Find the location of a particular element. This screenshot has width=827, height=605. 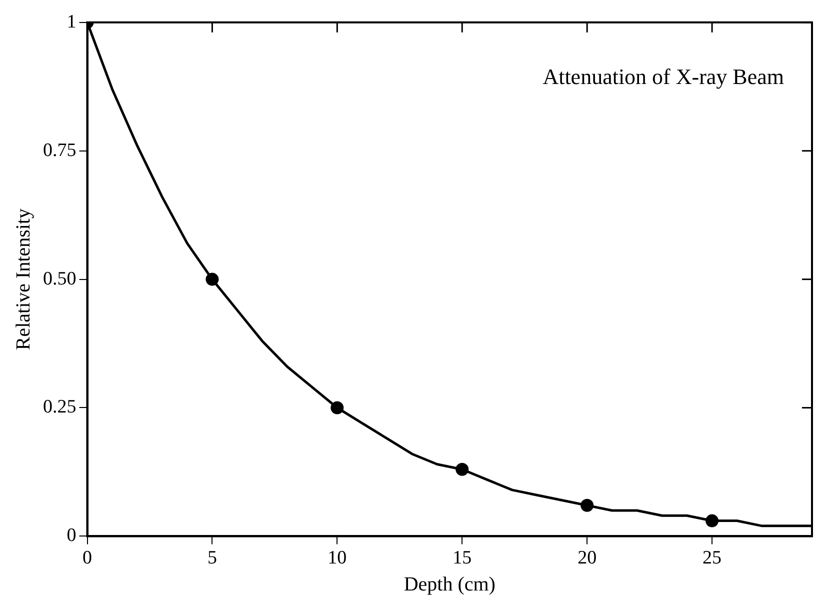

y-tick-label: 0 is located at coordinates (71, 535).